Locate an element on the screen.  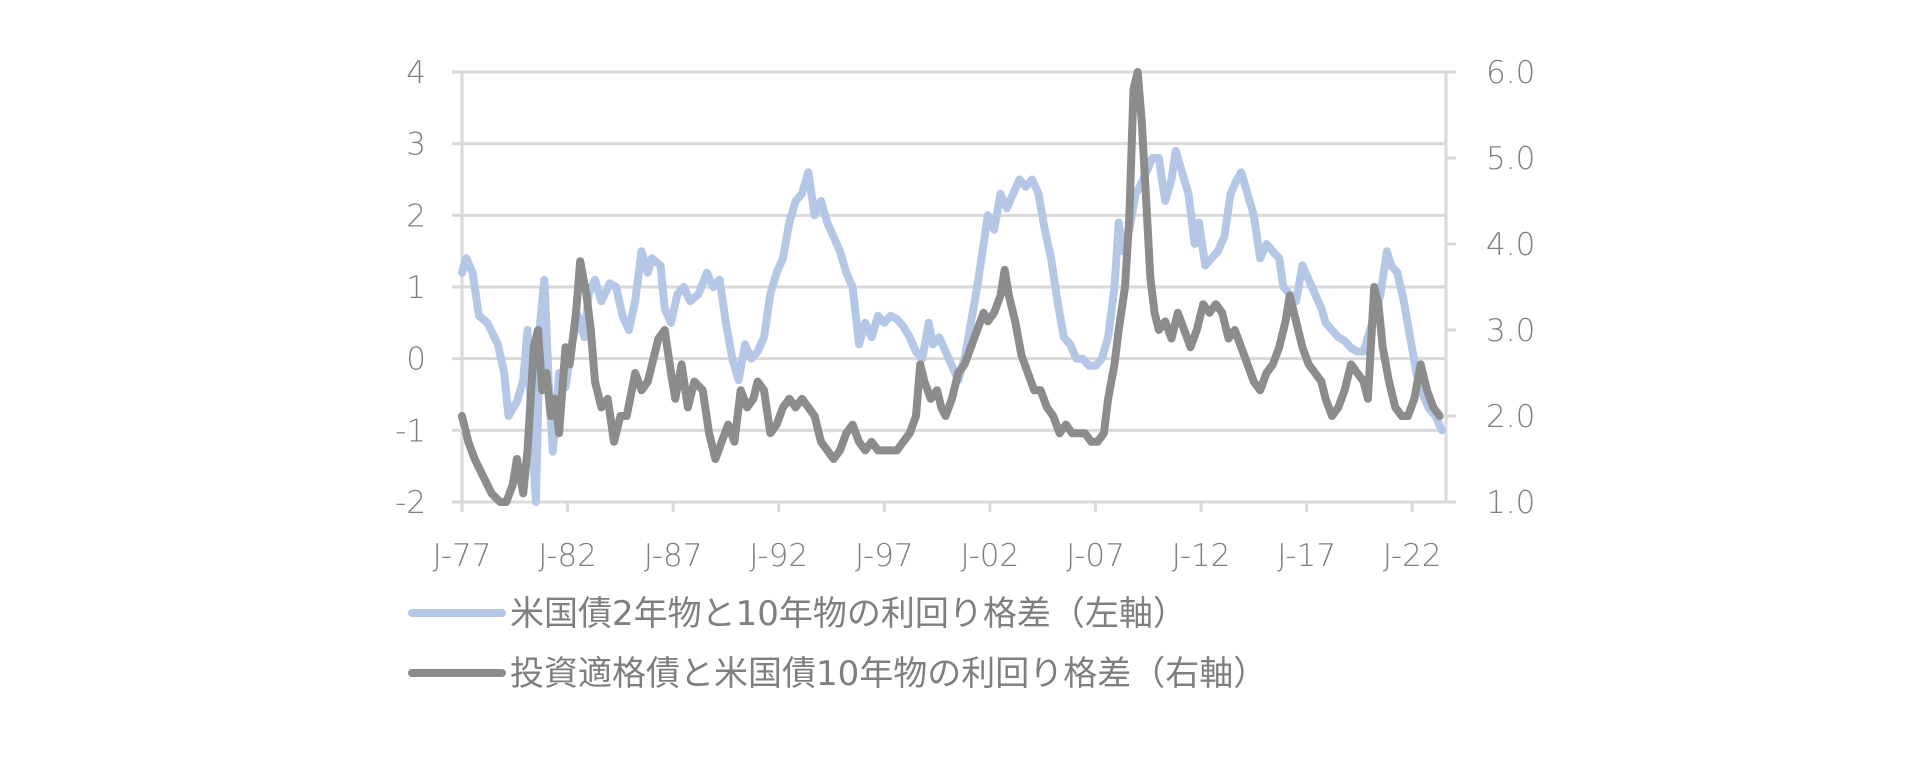
legend-label: 投資適格債と米国債10年物の利回り格差（右軸） is located at coordinates (888, 674).